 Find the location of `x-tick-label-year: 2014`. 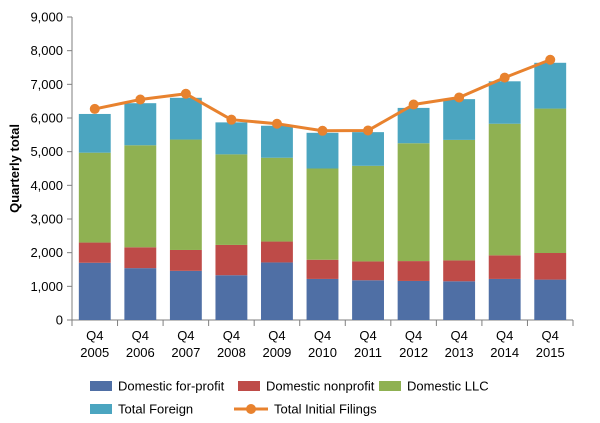

x-tick-label-year: 2014 is located at coordinates (504, 352).